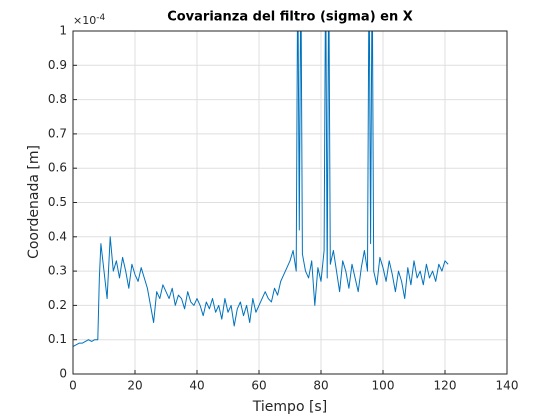  What do you see at coordinates (57, 133) in the screenshot?
I see `y-tick-label: 0.7` at bounding box center [57, 133].